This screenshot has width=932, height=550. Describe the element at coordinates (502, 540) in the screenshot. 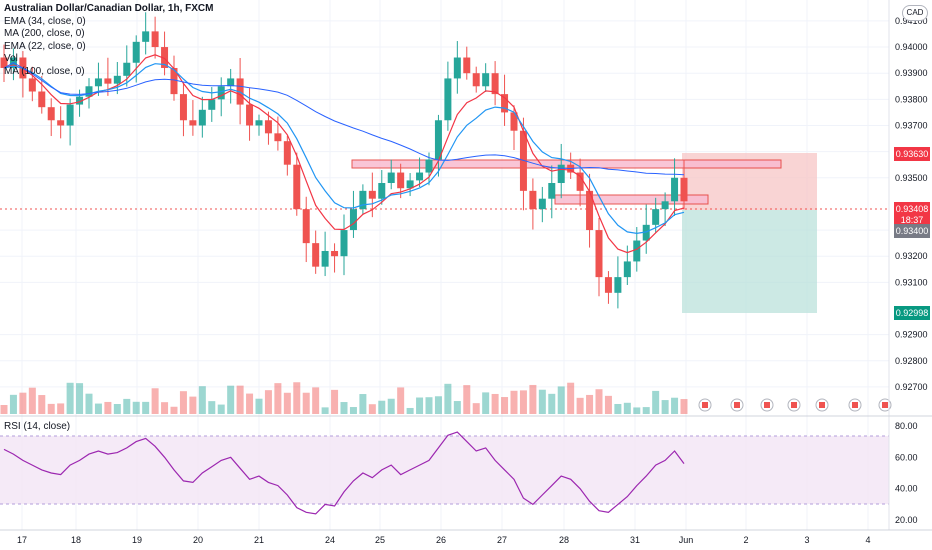

I see `time-axis-label: 27` at that location.